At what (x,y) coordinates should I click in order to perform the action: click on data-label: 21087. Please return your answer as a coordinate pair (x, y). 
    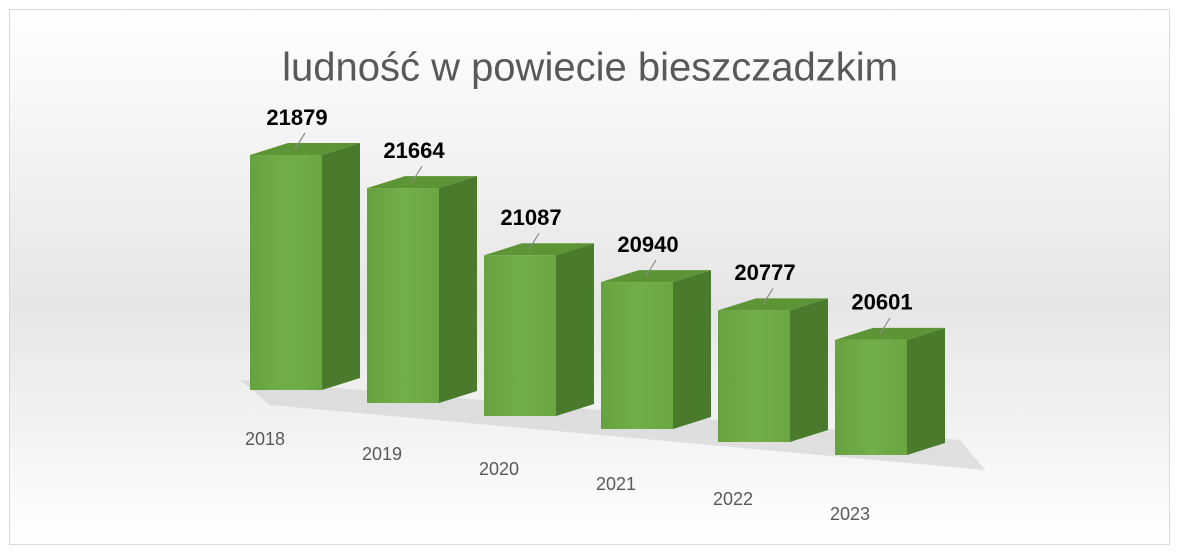
    Looking at the image, I should click on (530, 217).